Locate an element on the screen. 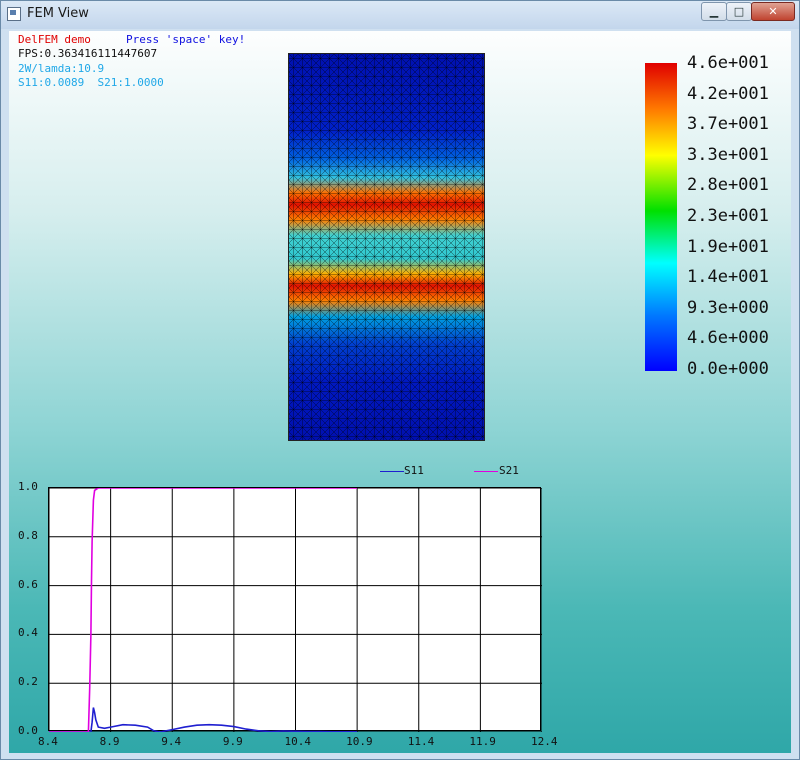 This screenshot has width=800, height=760. wavelength-readout: 2W/lamda:10.9 is located at coordinates (61, 68).